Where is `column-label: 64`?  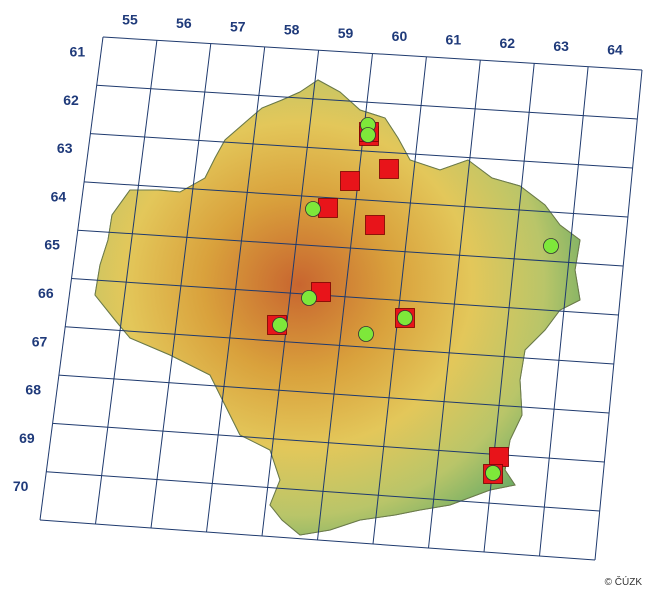
column-label: 64 is located at coordinates (615, 49).